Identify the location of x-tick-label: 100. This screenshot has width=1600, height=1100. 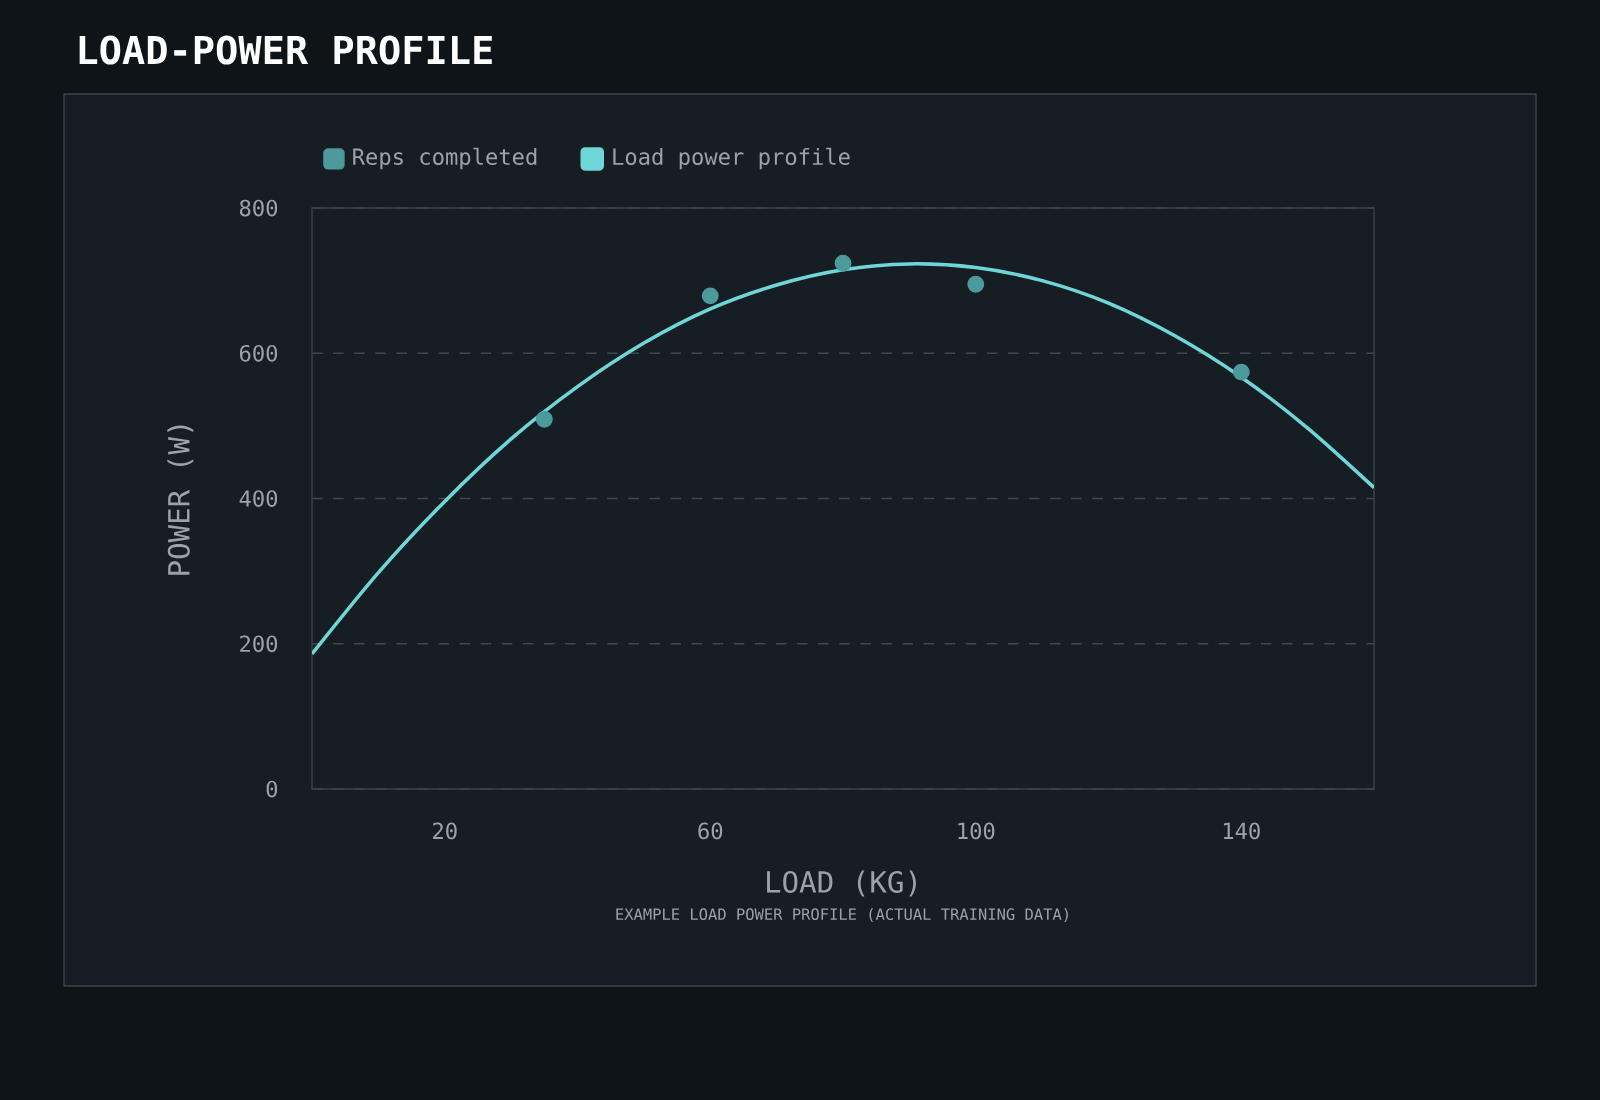
(976, 831).